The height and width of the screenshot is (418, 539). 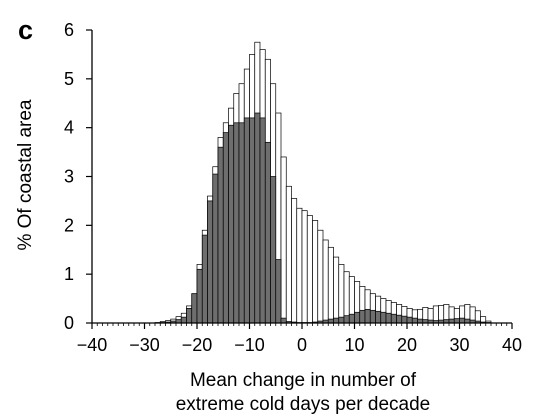 What do you see at coordinates (92, 345) in the screenshot?
I see `x-tick-label: −40` at bounding box center [92, 345].